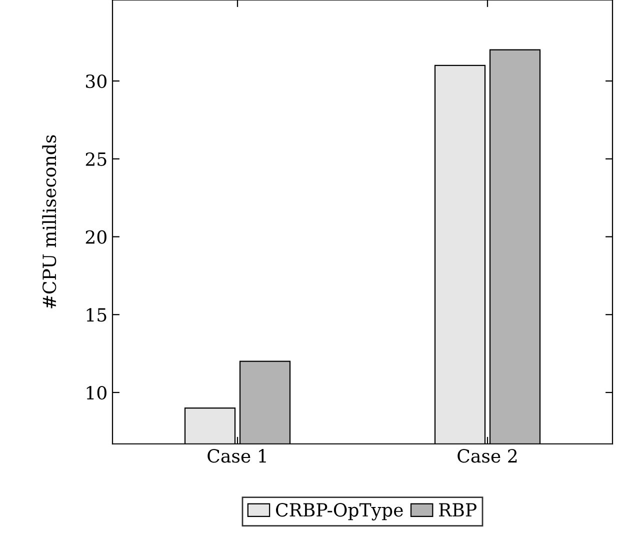  What do you see at coordinates (96, 237) in the screenshot?
I see `y-tick-label: 20` at bounding box center [96, 237].